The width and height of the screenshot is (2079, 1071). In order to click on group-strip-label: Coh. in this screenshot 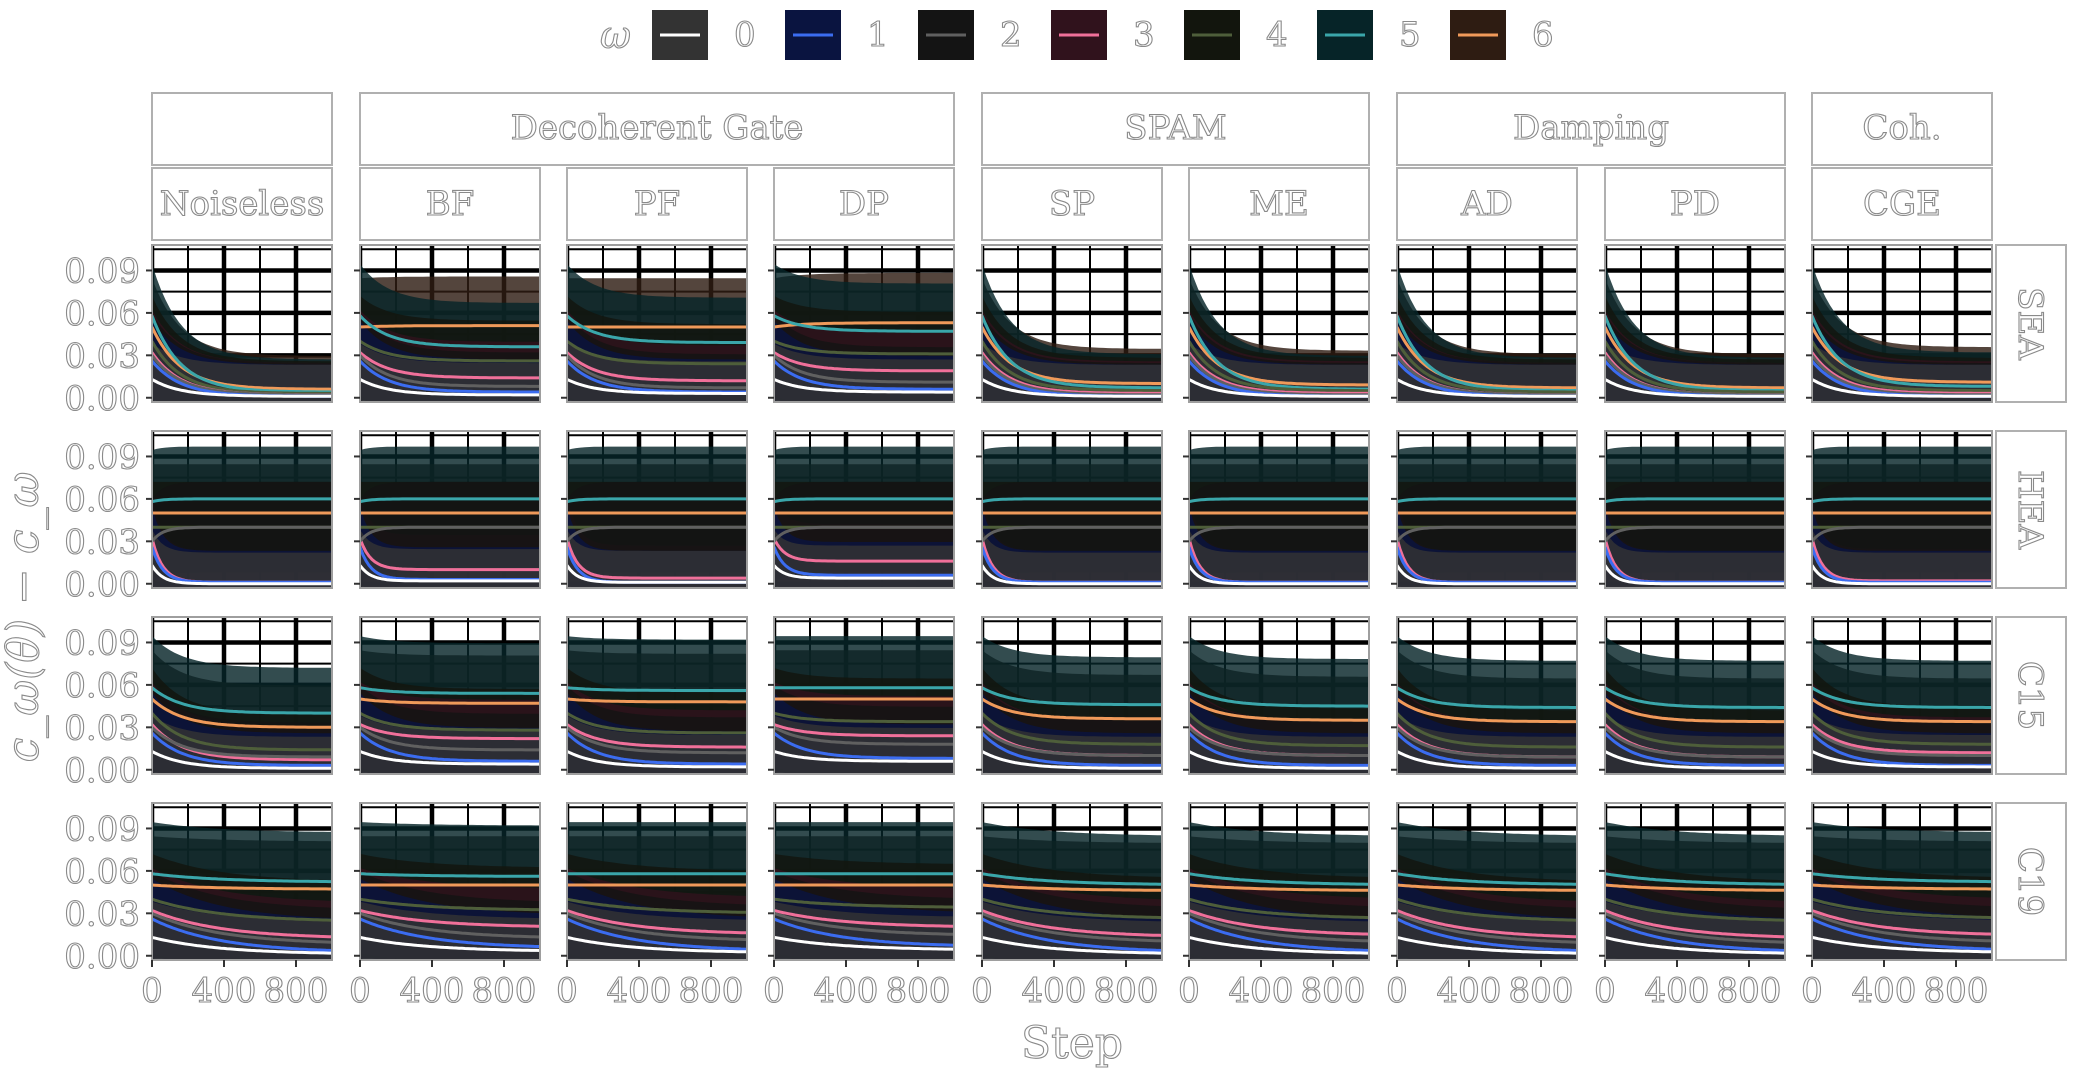, I will do `click(1901, 128)`.